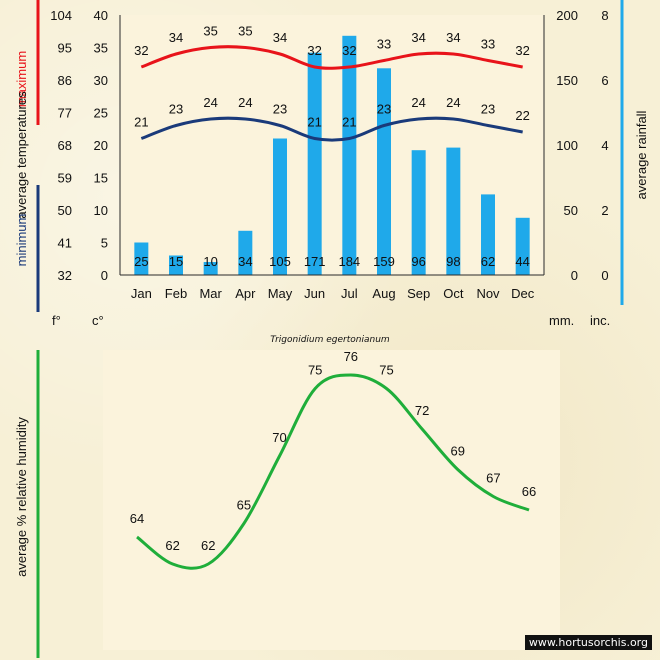 The width and height of the screenshot is (660, 660). Describe the element at coordinates (571, 210) in the screenshot. I see `mm-tick: 50` at that location.